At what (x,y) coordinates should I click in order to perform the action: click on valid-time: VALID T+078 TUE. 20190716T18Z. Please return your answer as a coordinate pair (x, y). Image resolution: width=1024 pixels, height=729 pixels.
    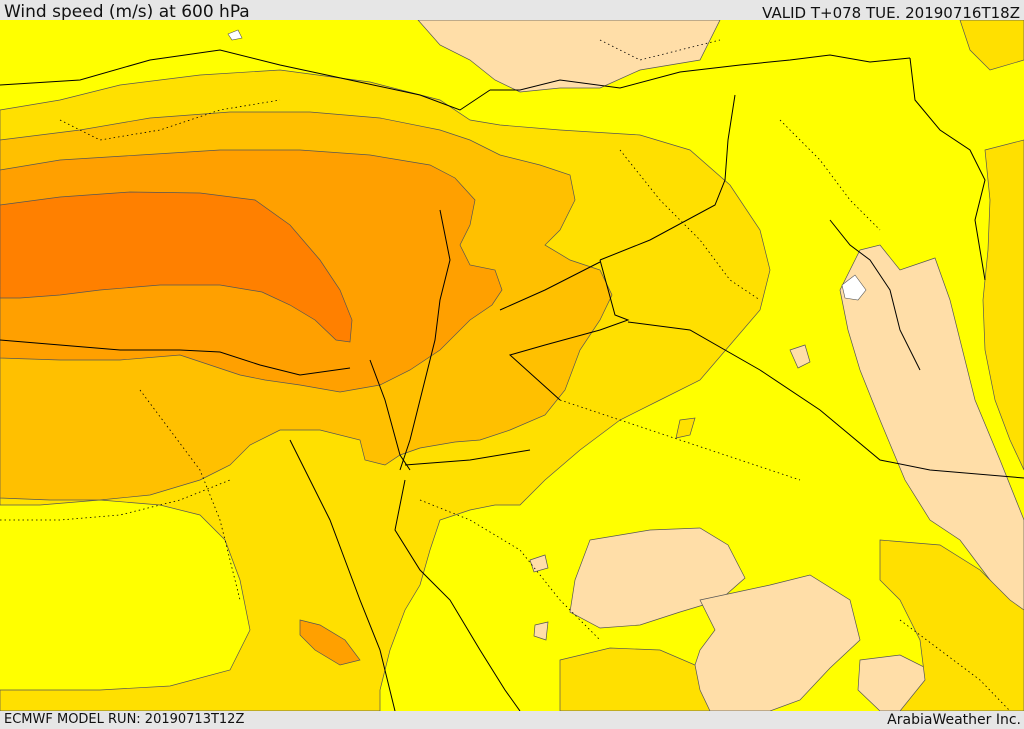
    Looking at the image, I should click on (891, 13).